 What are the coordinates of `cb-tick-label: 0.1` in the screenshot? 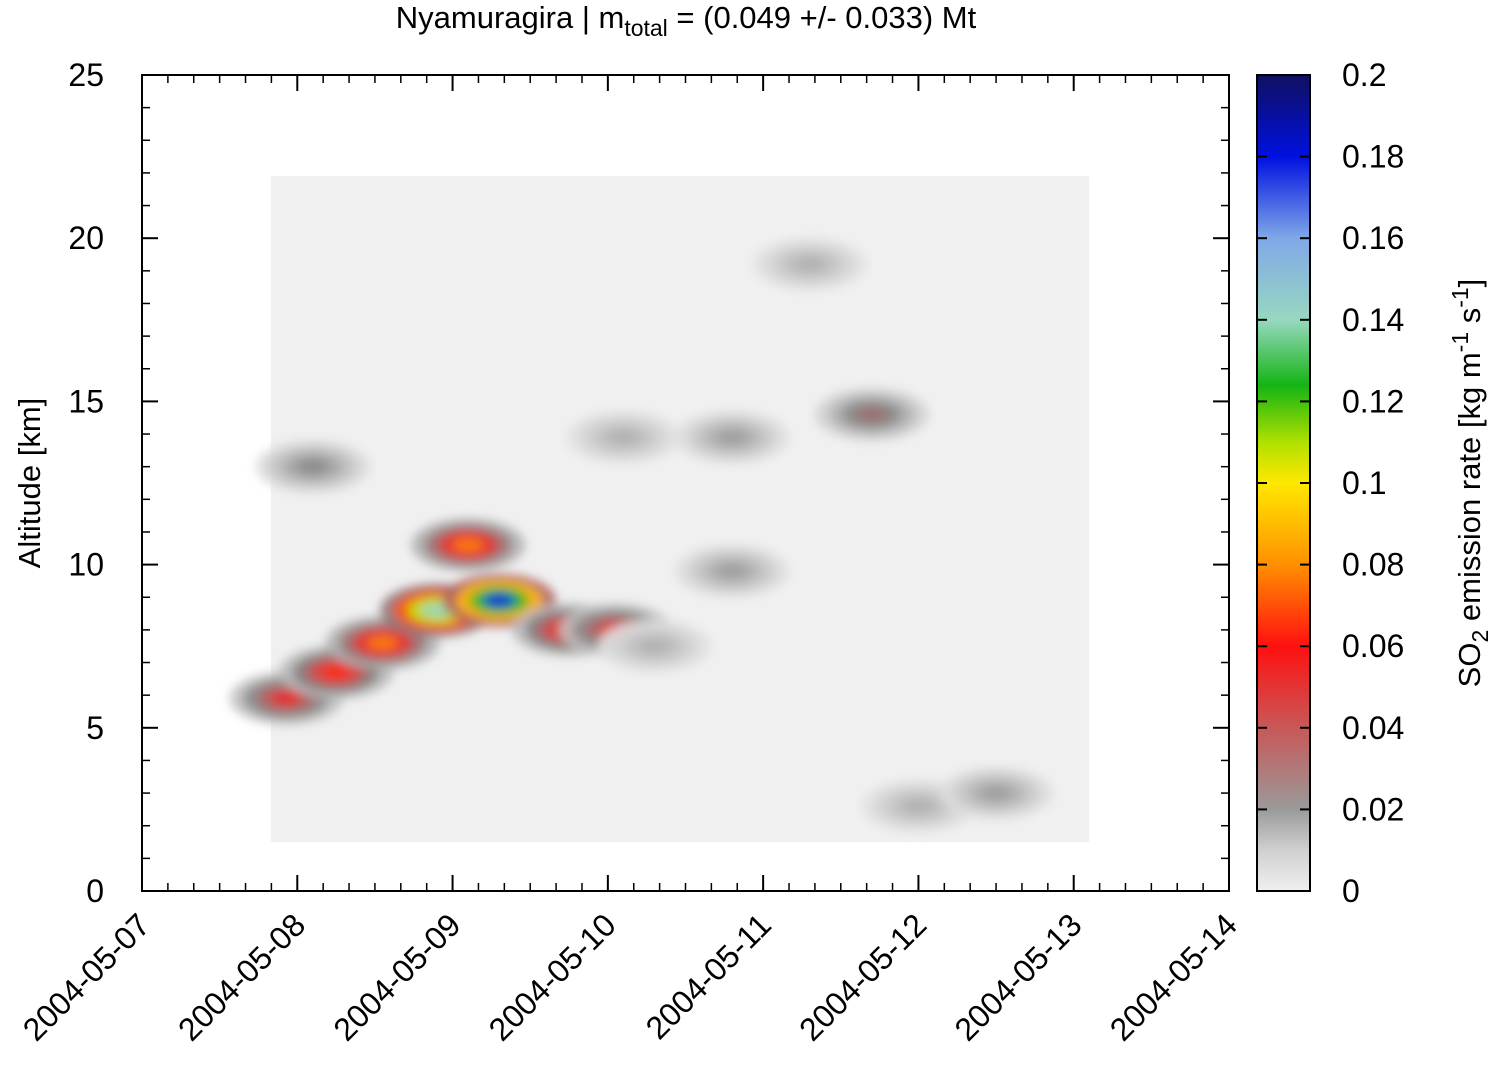 It's located at (1364, 483).